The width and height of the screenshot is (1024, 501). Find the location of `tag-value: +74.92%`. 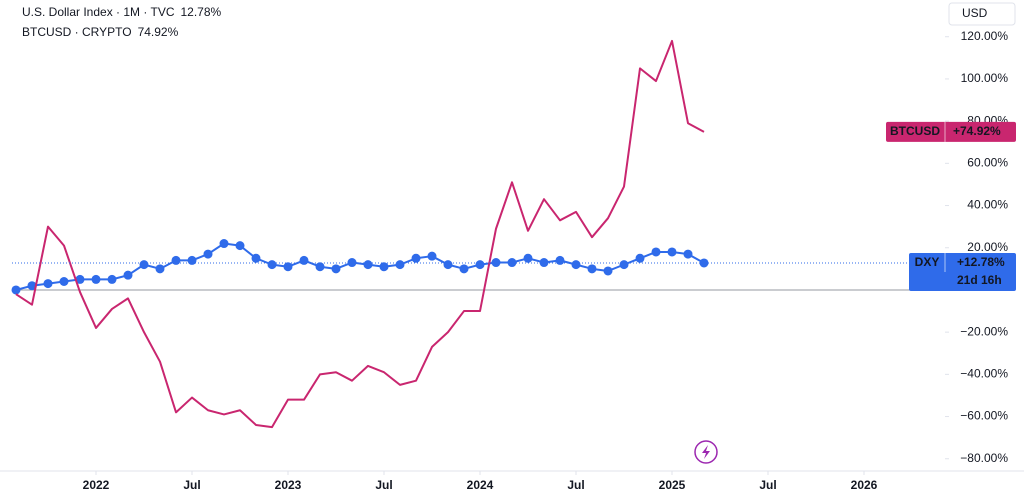

tag-value: +74.92% is located at coordinates (977, 131).